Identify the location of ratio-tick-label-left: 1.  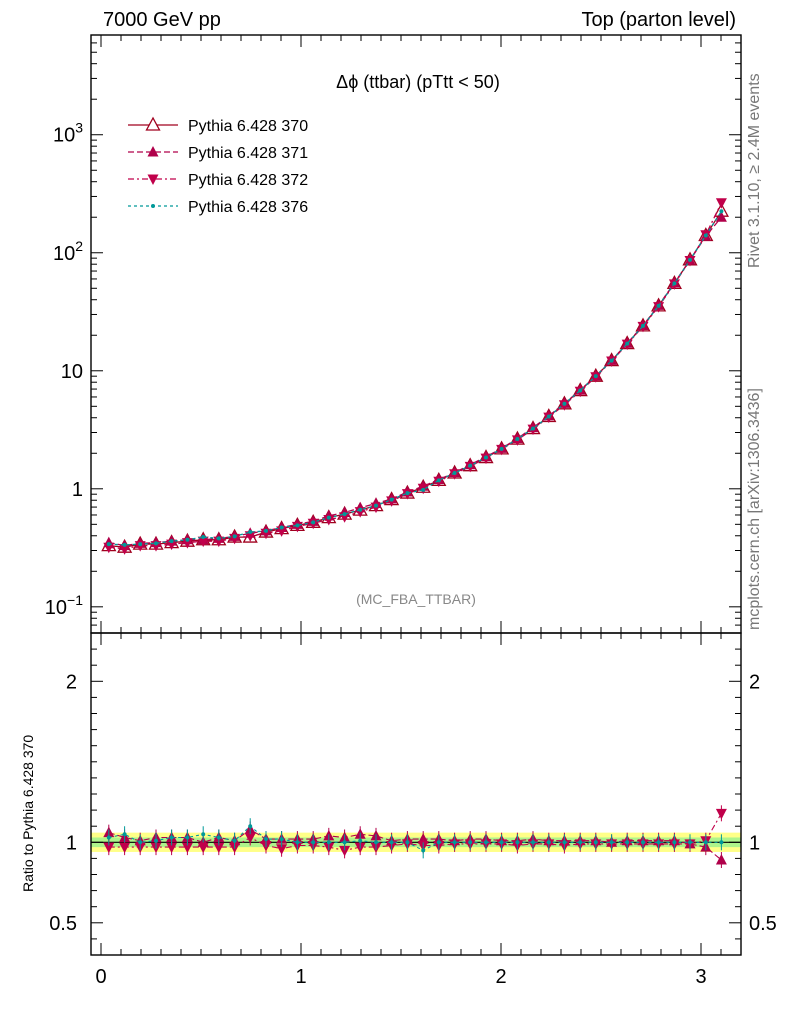
(71, 843).